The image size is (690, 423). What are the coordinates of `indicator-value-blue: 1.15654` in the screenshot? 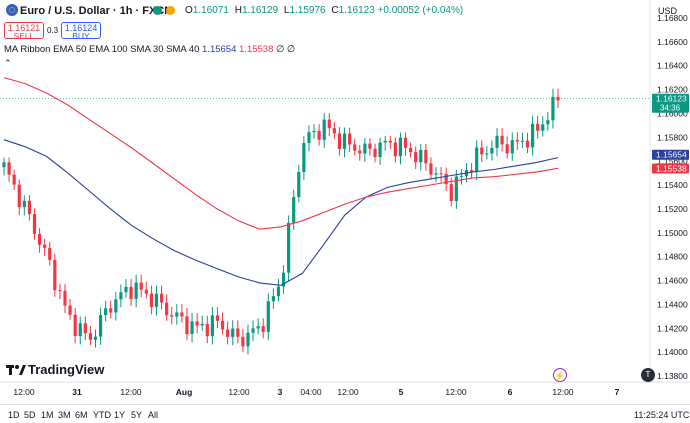 It's located at (219, 49).